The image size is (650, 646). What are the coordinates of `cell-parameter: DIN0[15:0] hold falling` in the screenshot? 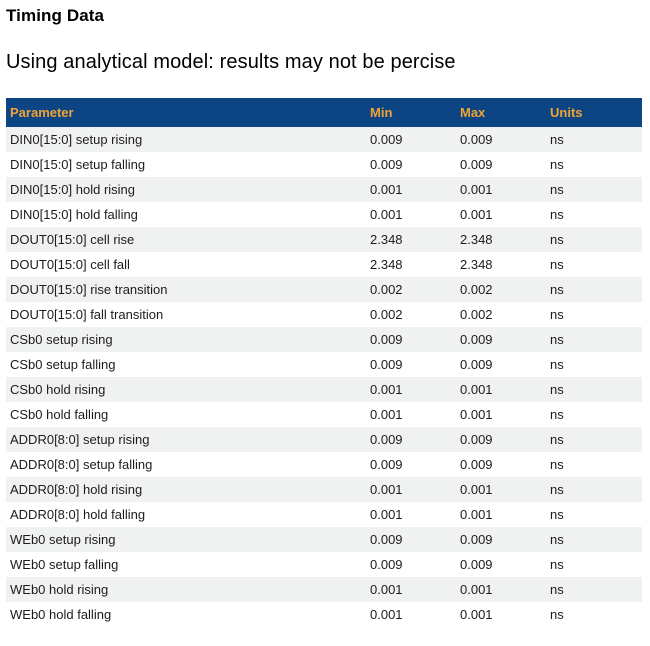 It's located at (74, 214).